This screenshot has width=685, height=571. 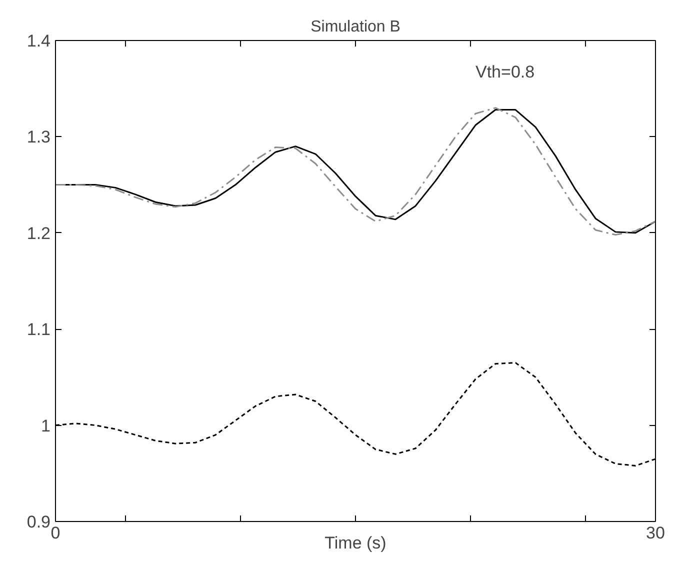 What do you see at coordinates (38, 330) in the screenshot?
I see `y-tick-label: 1.1` at bounding box center [38, 330].